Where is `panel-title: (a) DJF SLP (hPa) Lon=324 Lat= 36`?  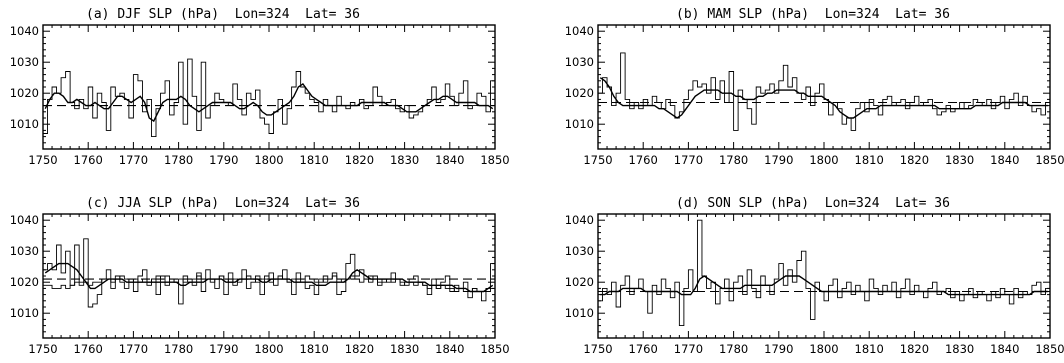 panel-title: (a) DJF SLP (hPa) Lon=324 Lat= 36 is located at coordinates (223, 14).